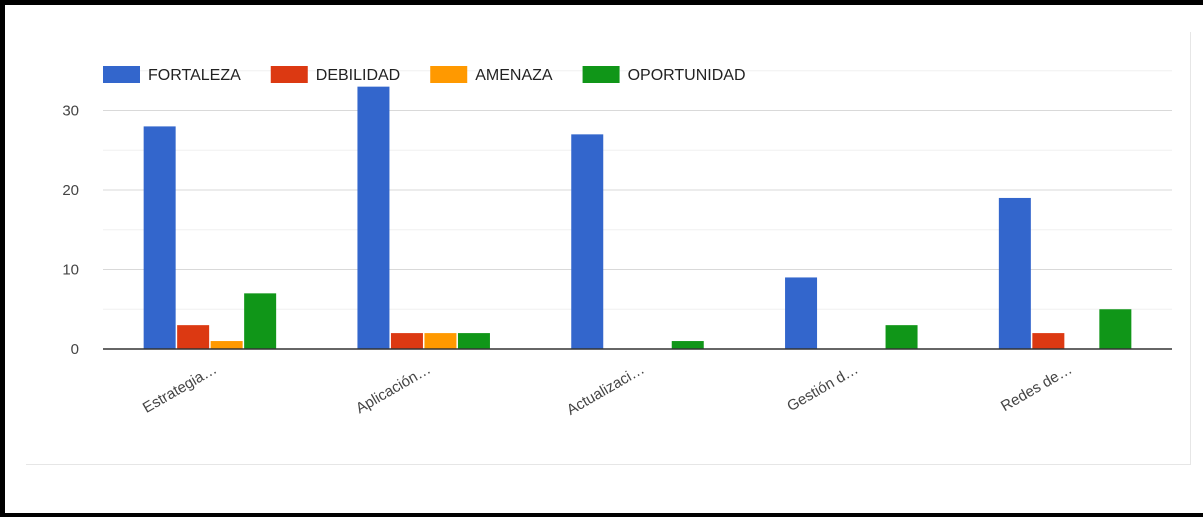 The image size is (1203, 517). Describe the element at coordinates (70, 231) in the screenshot. I see `y-axis: 0 10 20 30` at that location.